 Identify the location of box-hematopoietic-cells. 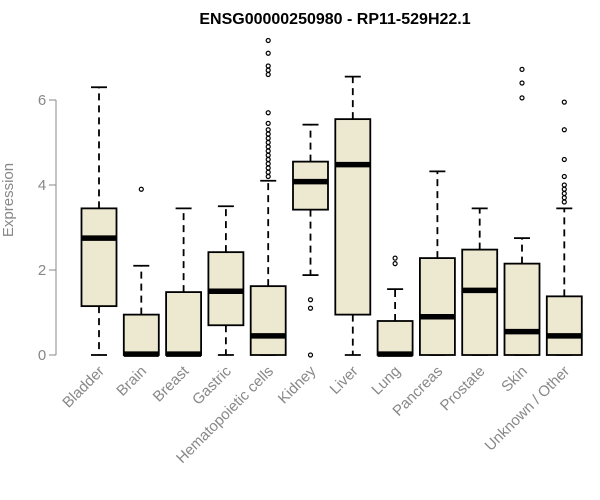
(268, 196).